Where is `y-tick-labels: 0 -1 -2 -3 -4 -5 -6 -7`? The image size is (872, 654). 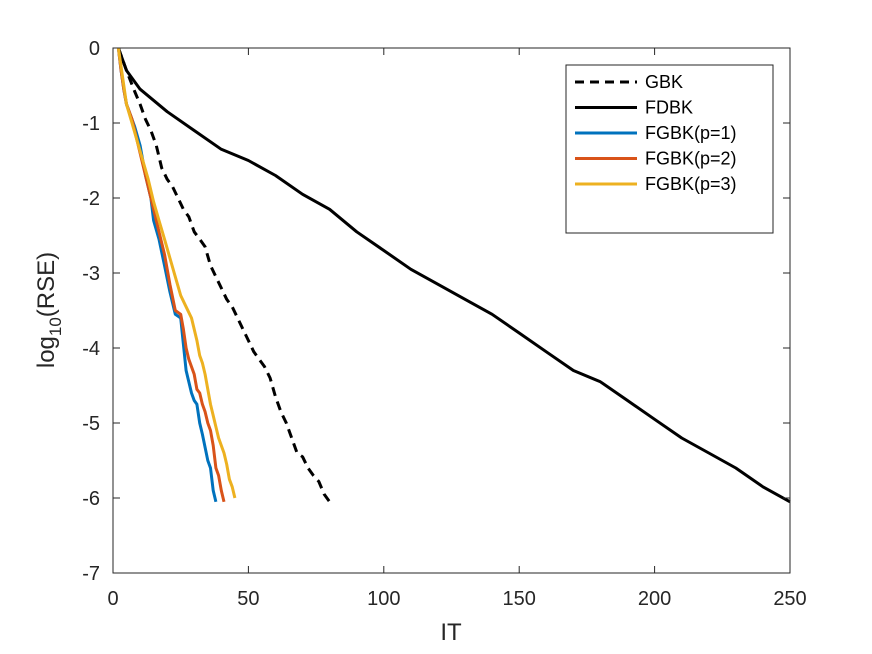 y-tick-labels: 0 -1 -2 -3 -4 -5 -6 -7 is located at coordinates (91, 311).